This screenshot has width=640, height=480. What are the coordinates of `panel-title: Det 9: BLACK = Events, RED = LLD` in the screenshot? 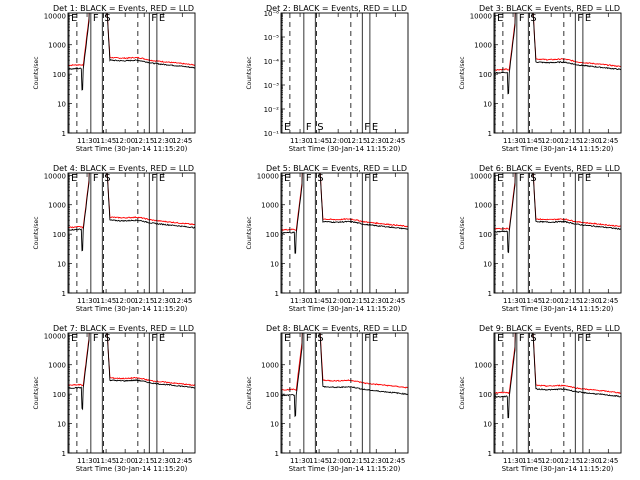 It's located at (549, 328).